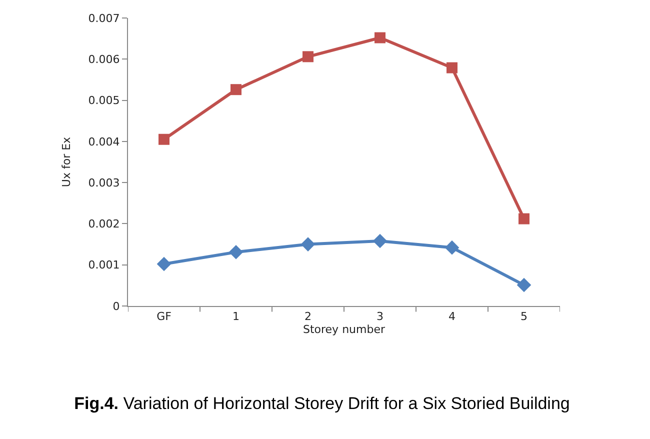  Describe the element at coordinates (66, 162) in the screenshot. I see `y-axis-title: Ux for Ex` at that location.